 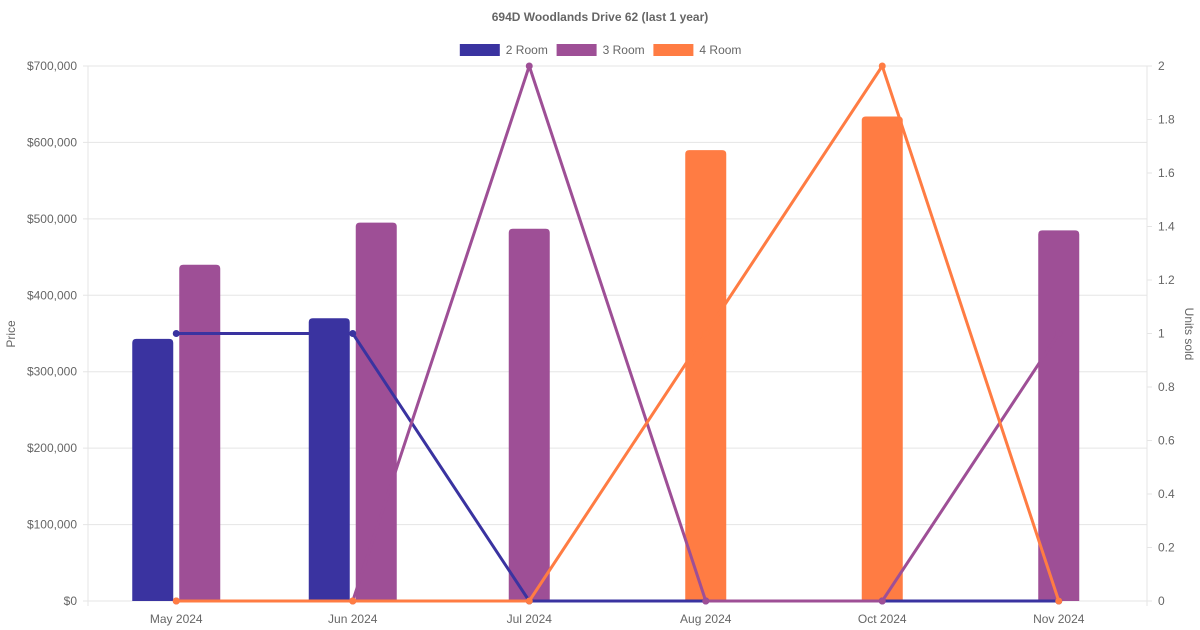 What do you see at coordinates (52, 448) in the screenshot?
I see `y-left-tick-label: $200,000` at bounding box center [52, 448].